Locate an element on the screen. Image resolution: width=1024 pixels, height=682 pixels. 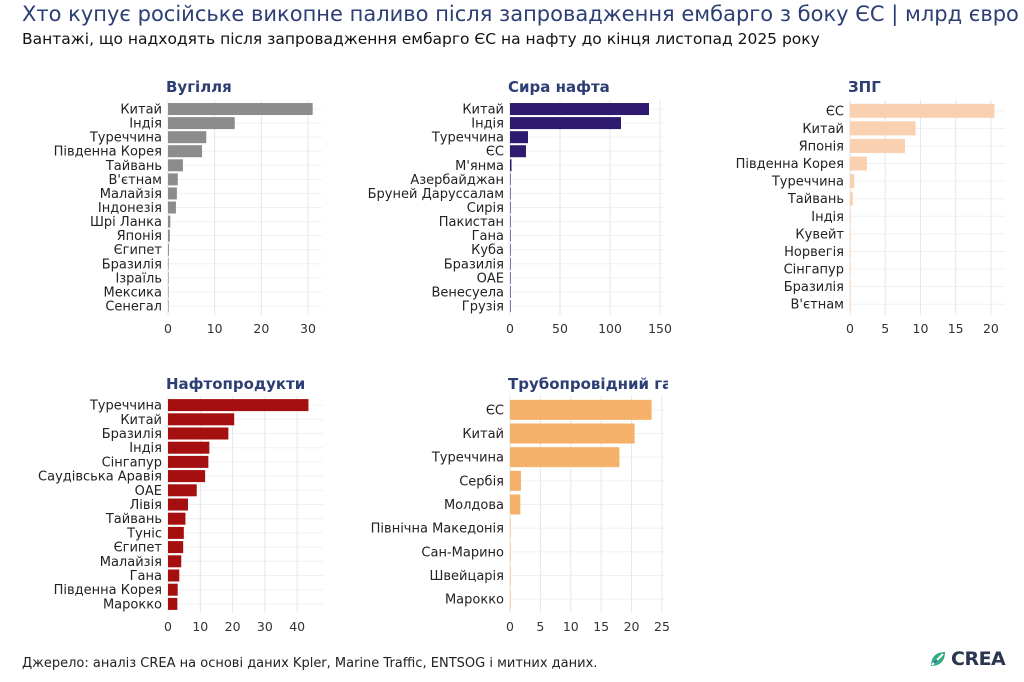
x-tick-label: 40 is located at coordinates (297, 626).